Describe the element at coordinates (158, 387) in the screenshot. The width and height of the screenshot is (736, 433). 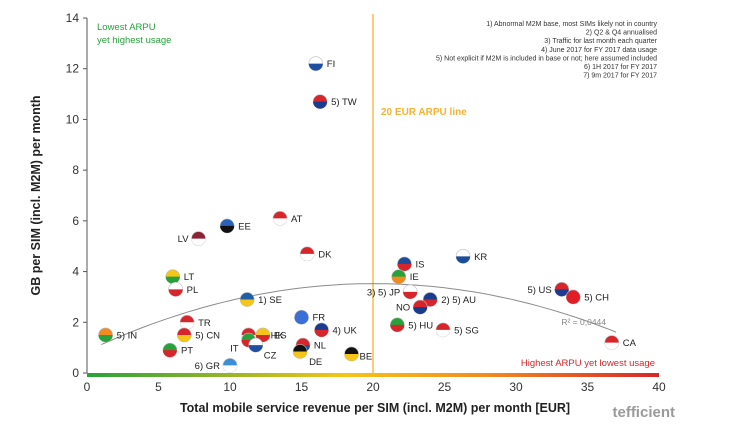
I see `x-tick-label: 5` at that location.